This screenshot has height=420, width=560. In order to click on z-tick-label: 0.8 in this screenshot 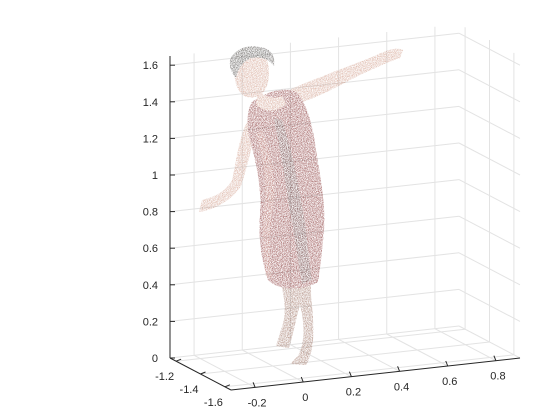, I will do `click(150, 213)`.